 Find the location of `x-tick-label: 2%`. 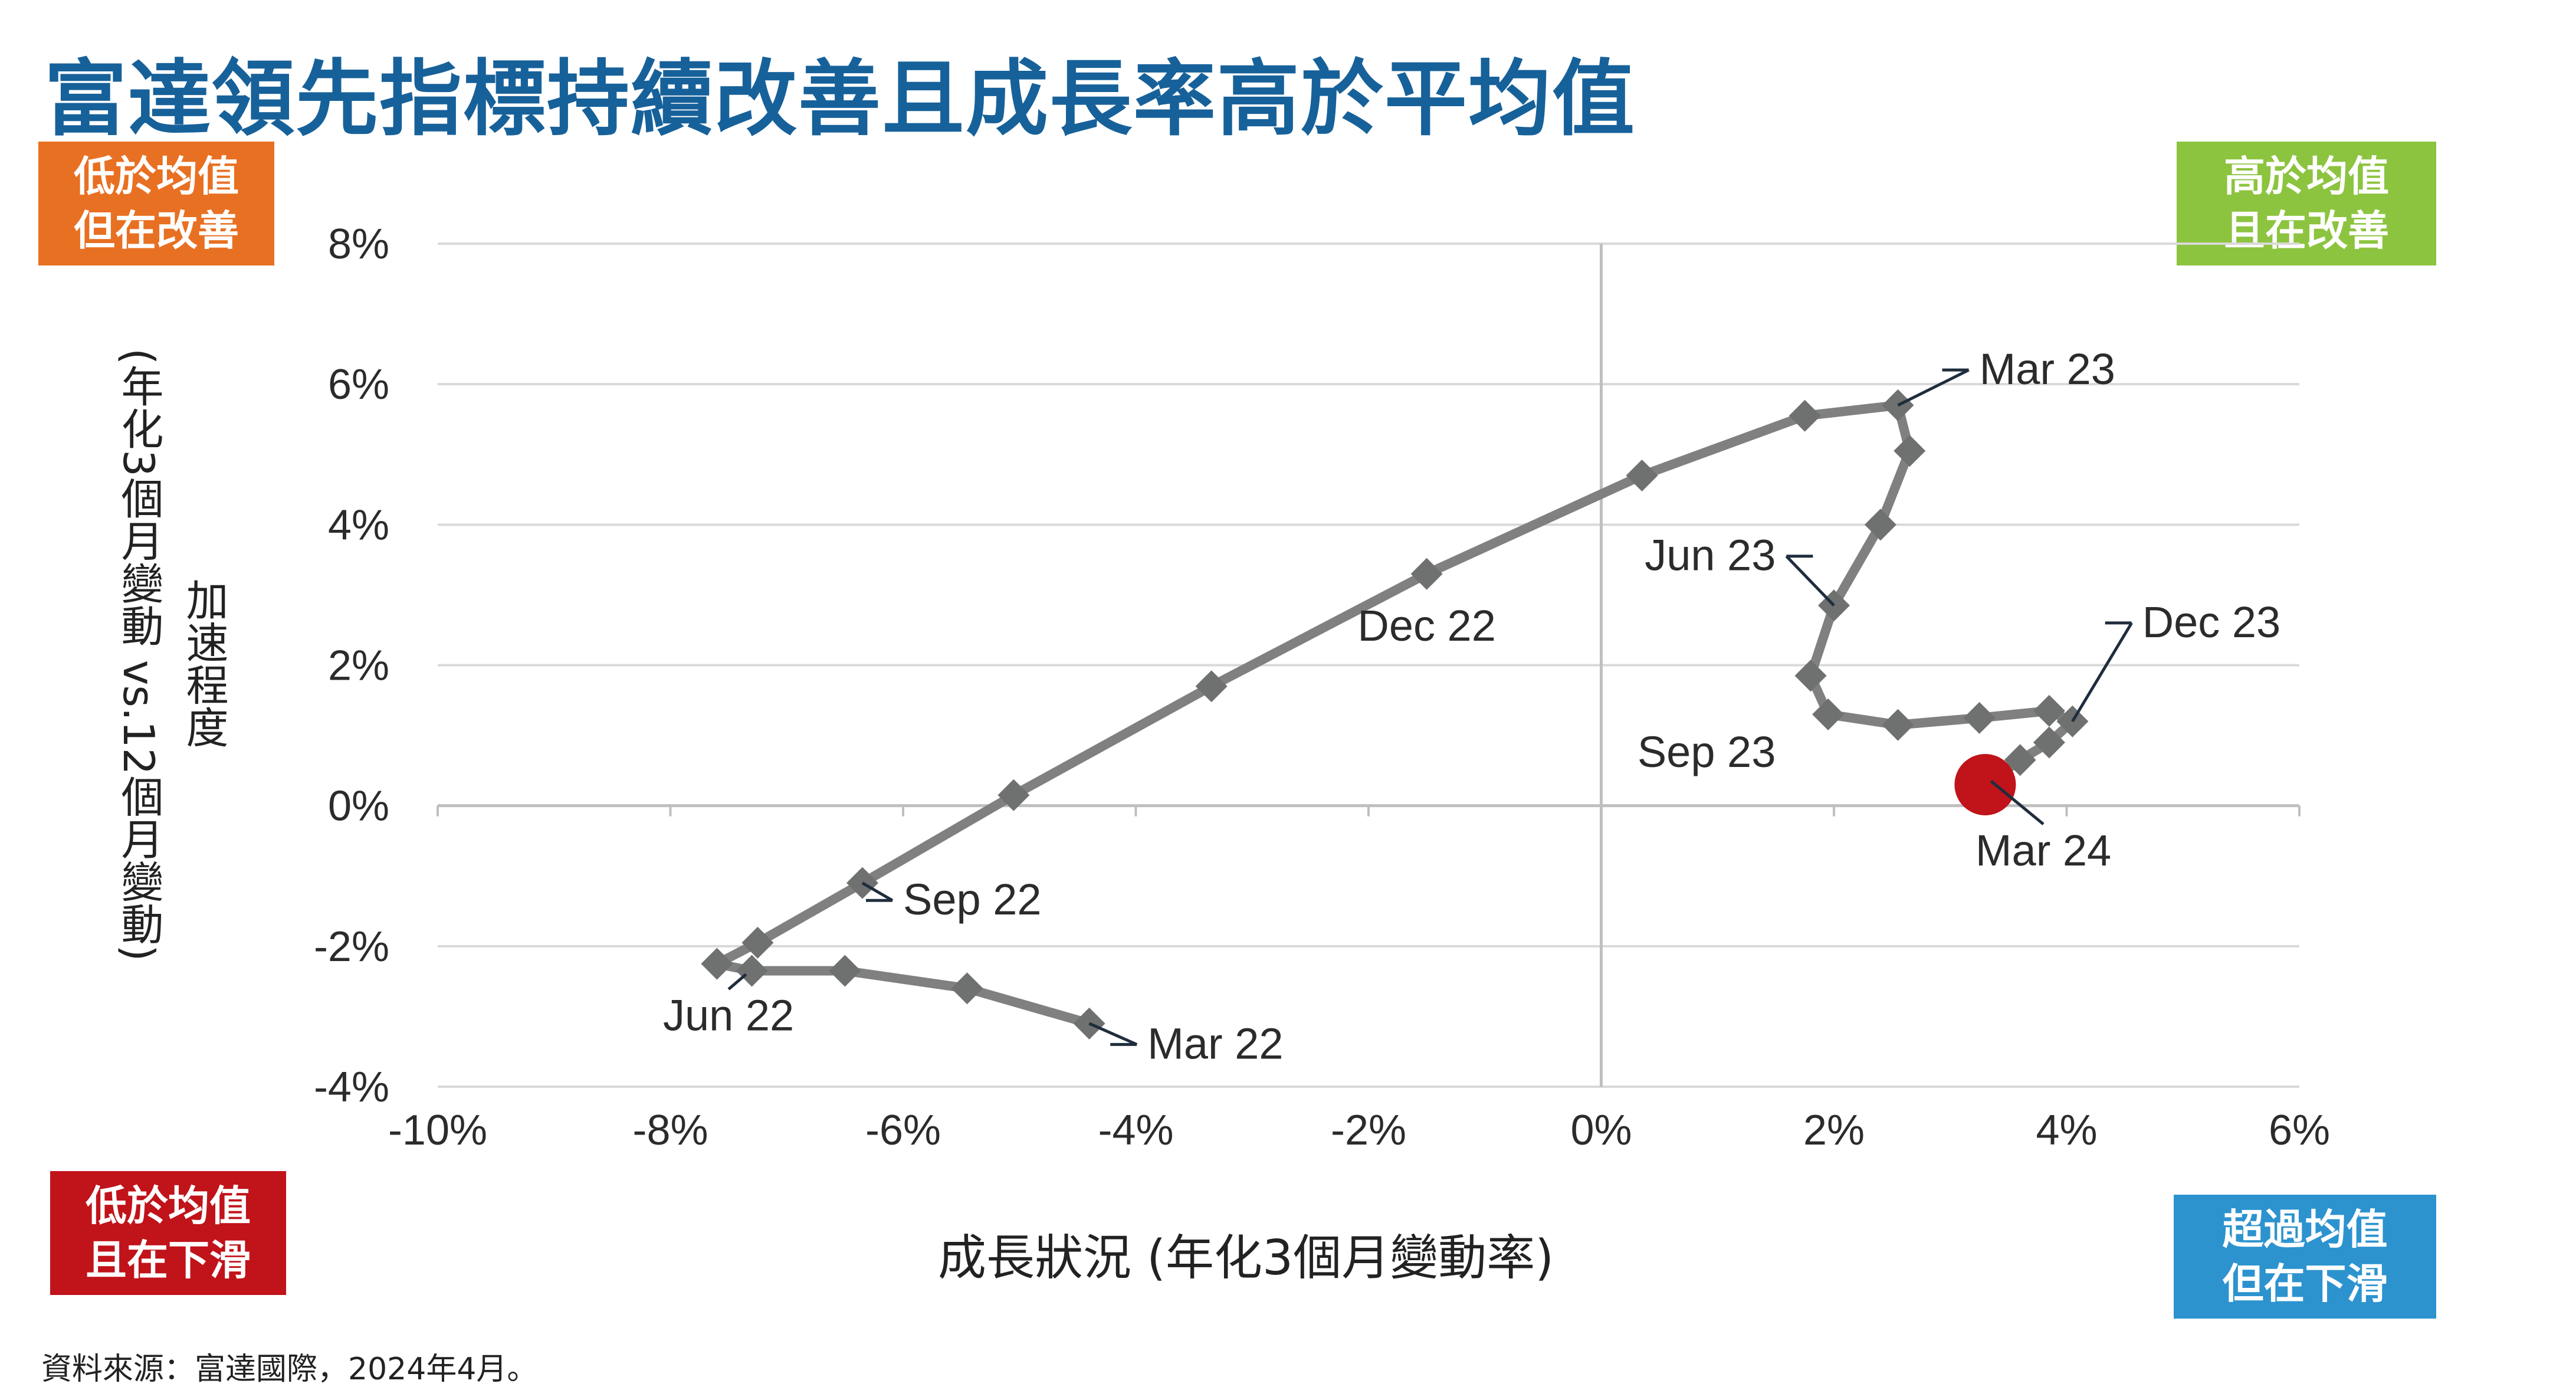

x-tick-label: 2% is located at coordinates (1834, 1130).